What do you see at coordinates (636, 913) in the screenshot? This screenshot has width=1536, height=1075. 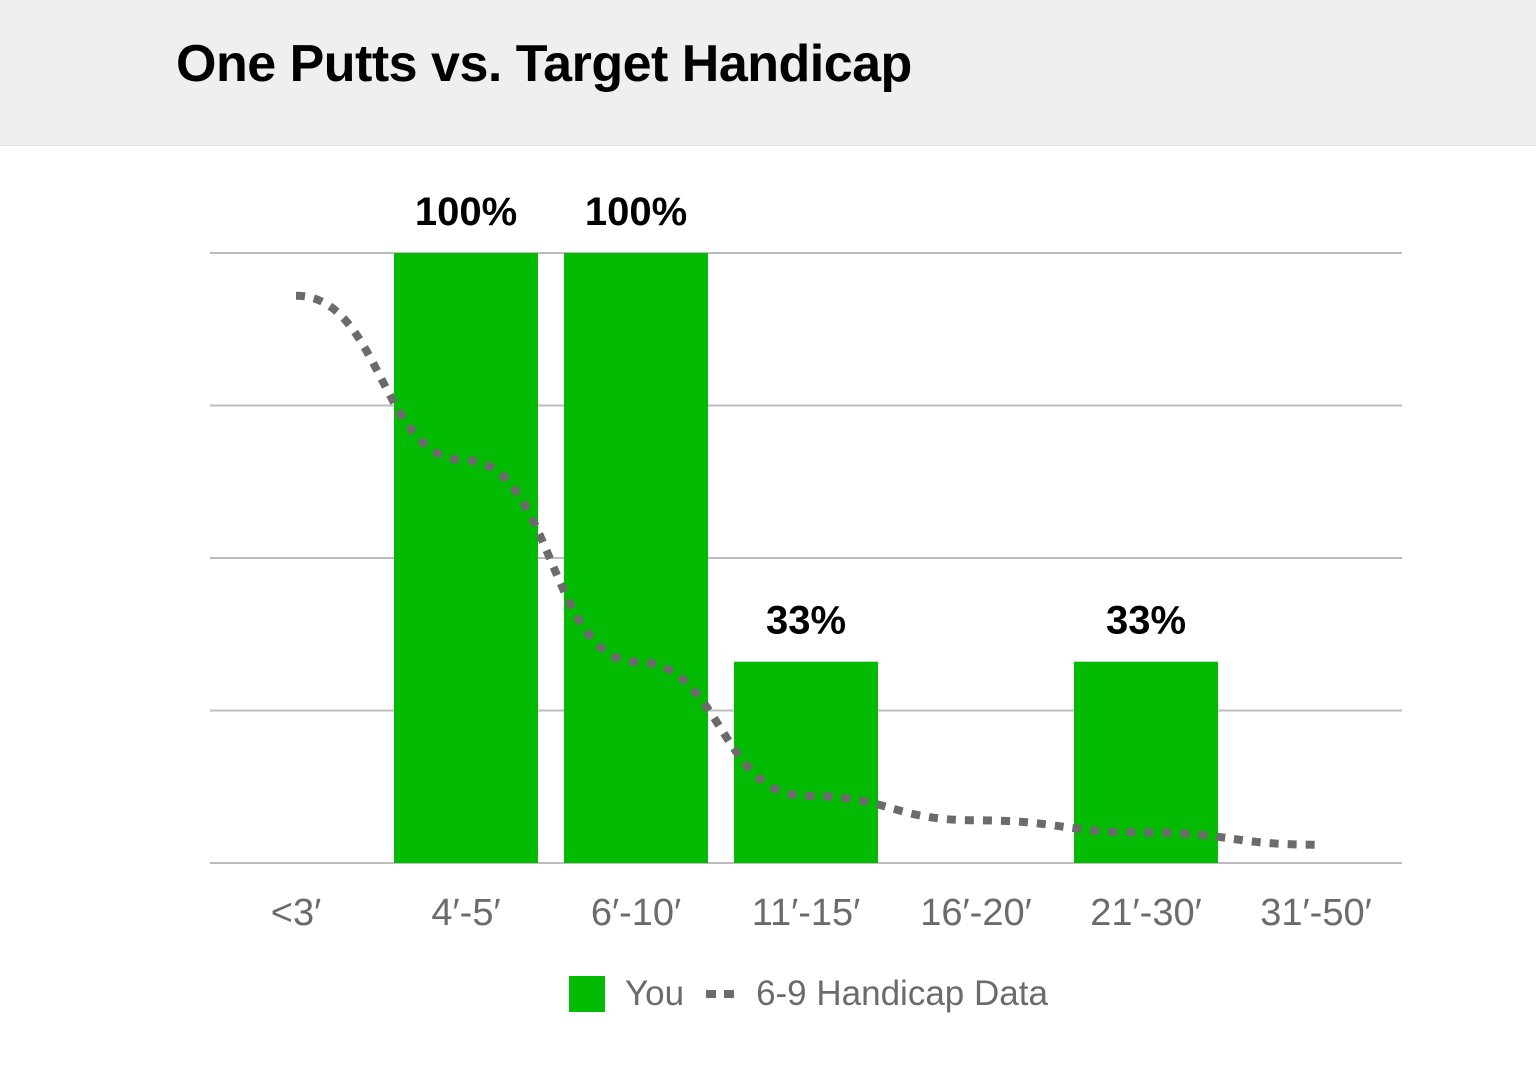 I see `x-axis-label: 6′-10′` at bounding box center [636, 913].